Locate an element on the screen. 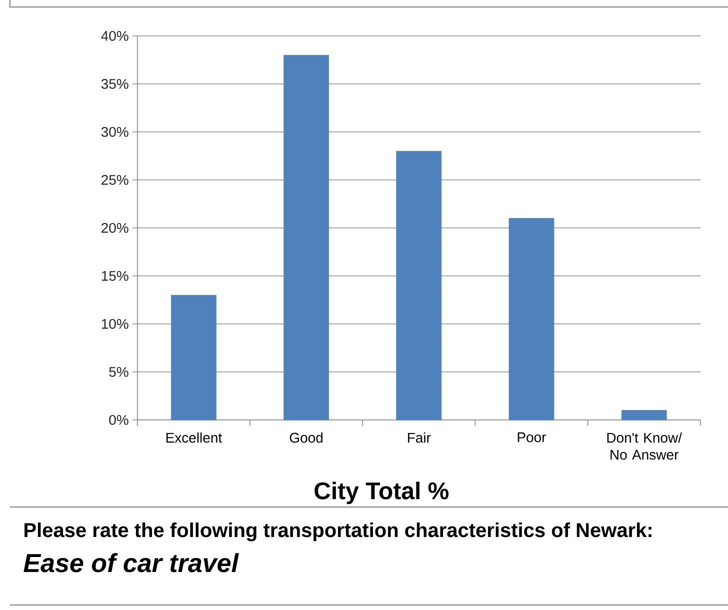 Image resolution: width=728 pixels, height=610 pixels. y-tick-label: 35% is located at coordinates (114, 83).